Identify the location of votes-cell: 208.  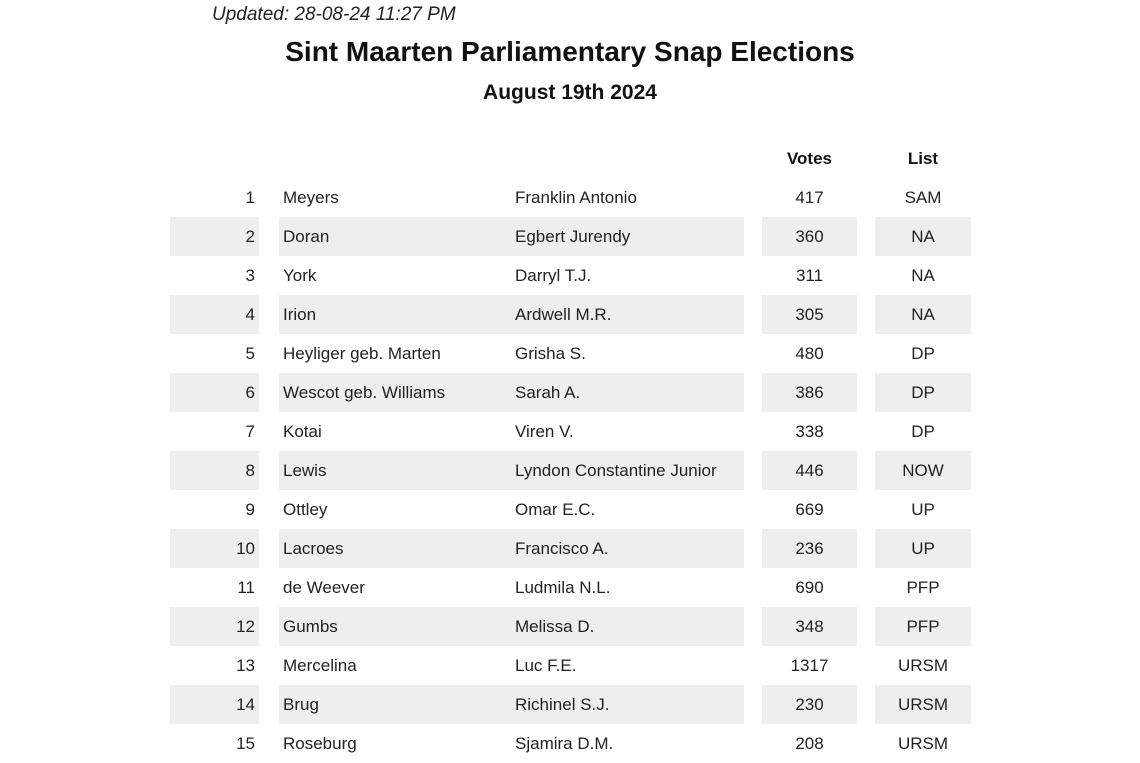
(809, 743).